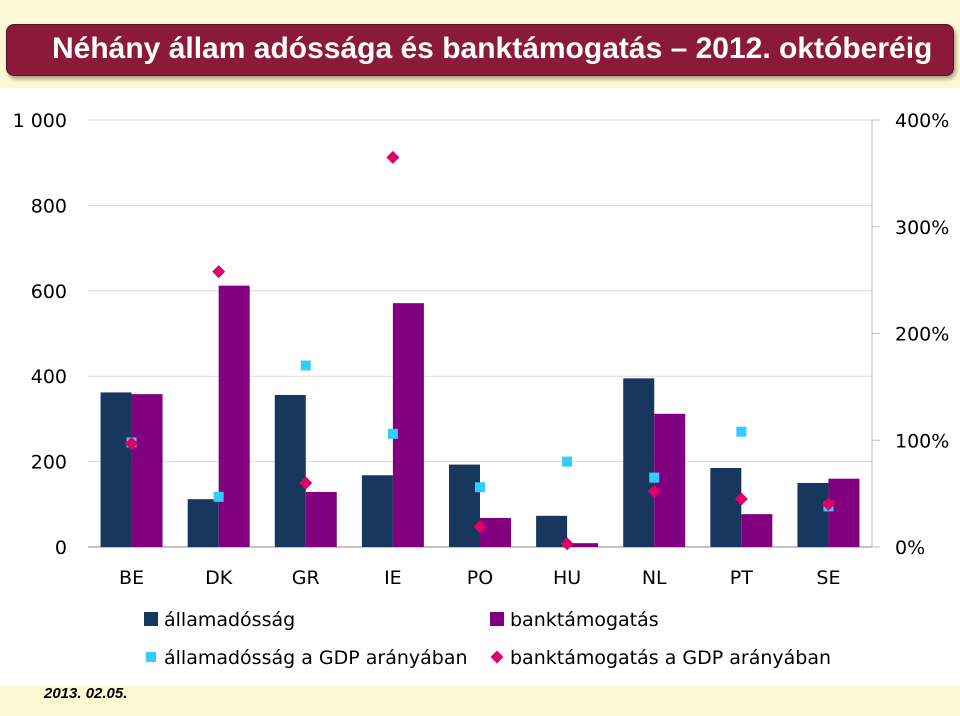 Image resolution: width=960 pixels, height=716 pixels. What do you see at coordinates (40, 121) in the screenshot?
I see `y-left-tick-label: 1 000` at bounding box center [40, 121].